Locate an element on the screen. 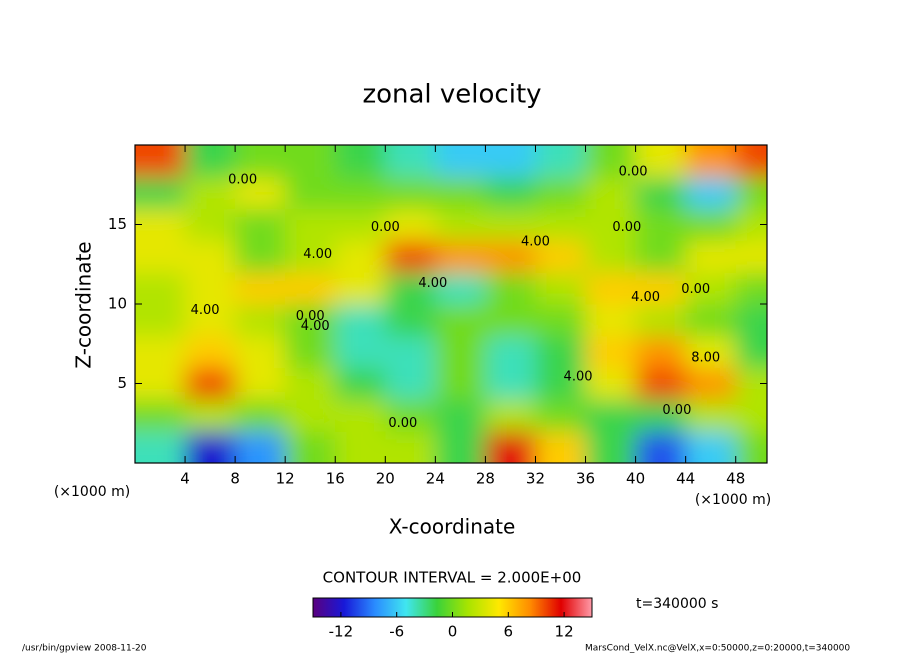  x-tick-label: 4 is located at coordinates (185, 479).